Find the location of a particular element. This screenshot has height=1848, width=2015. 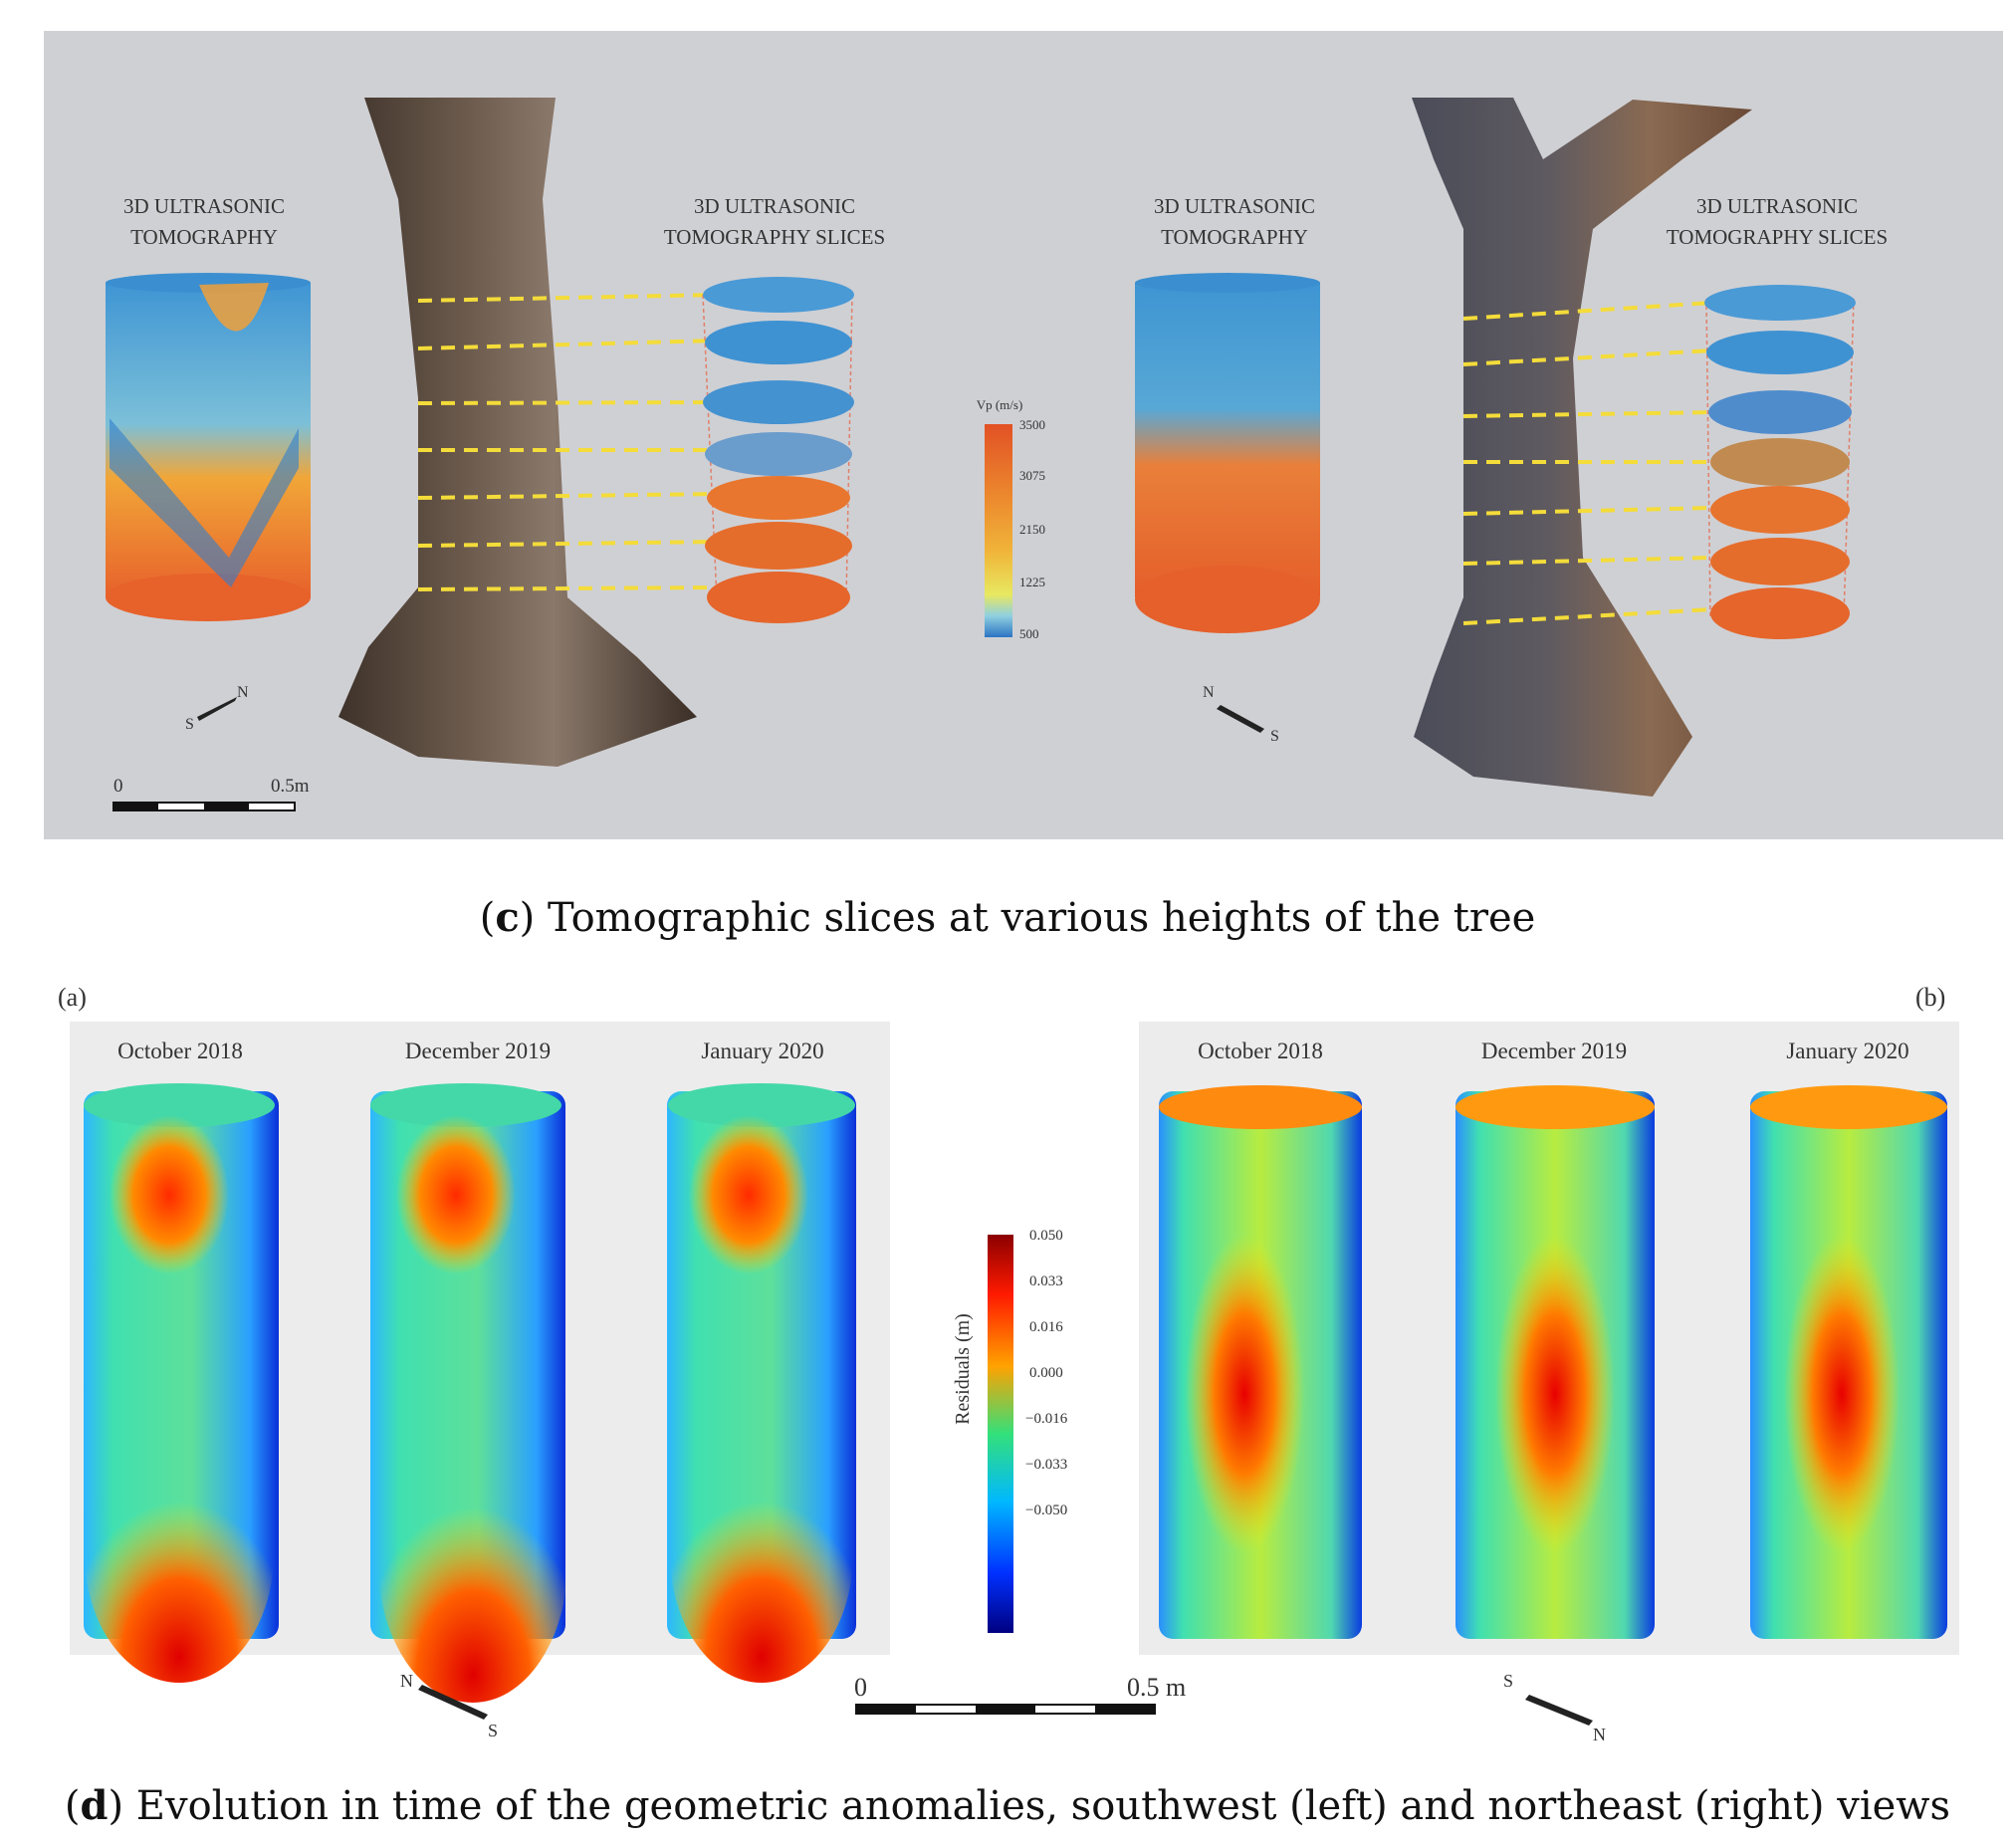

northeast-cylinder-oct-2018 is located at coordinates (1260, 1362).